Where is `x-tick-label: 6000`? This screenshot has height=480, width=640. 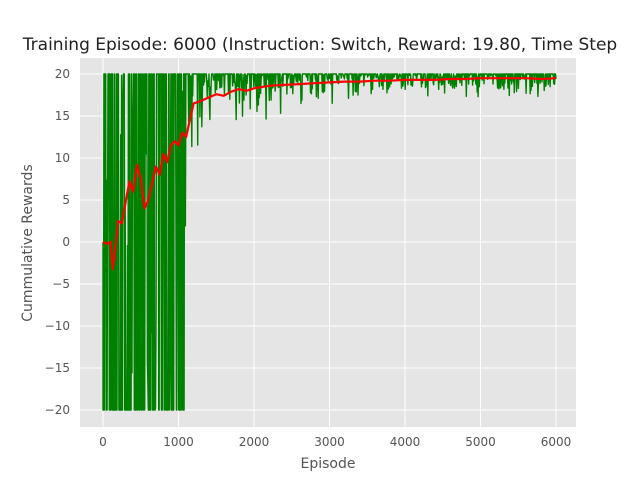
x-tick-label: 6000 is located at coordinates (556, 442).